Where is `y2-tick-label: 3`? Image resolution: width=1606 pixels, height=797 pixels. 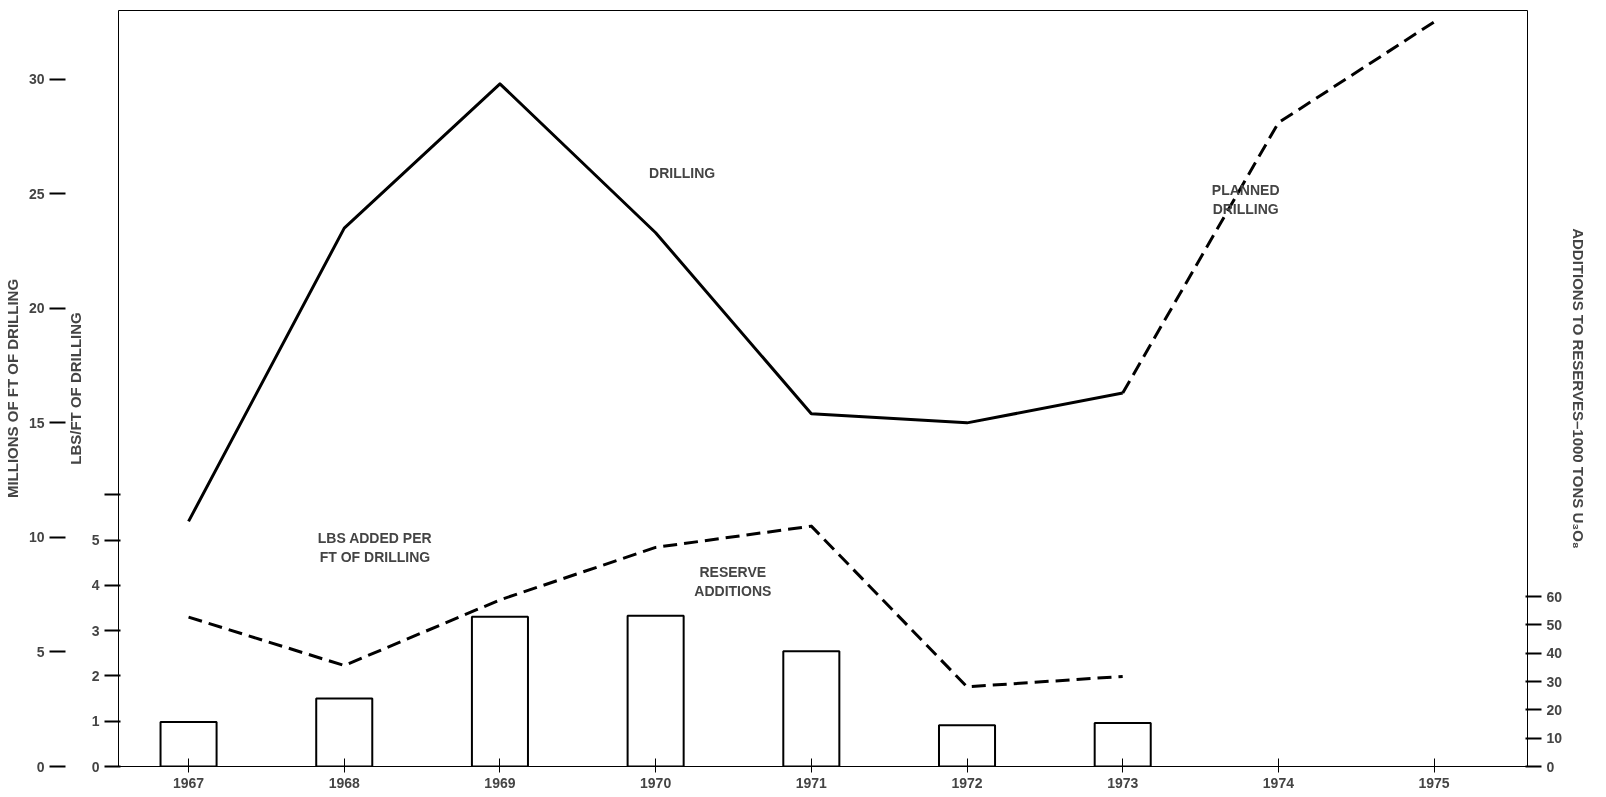
y2-tick-label: 3 is located at coordinates (95, 630).